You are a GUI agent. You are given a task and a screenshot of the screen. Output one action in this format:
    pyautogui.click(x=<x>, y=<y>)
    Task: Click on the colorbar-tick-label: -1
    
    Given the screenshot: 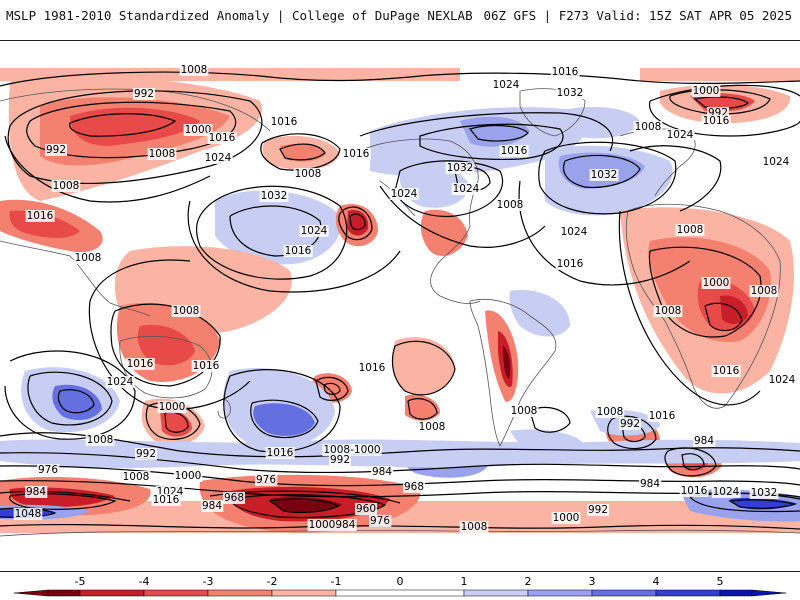 What is the action you would take?
    pyautogui.click(x=336, y=581)
    